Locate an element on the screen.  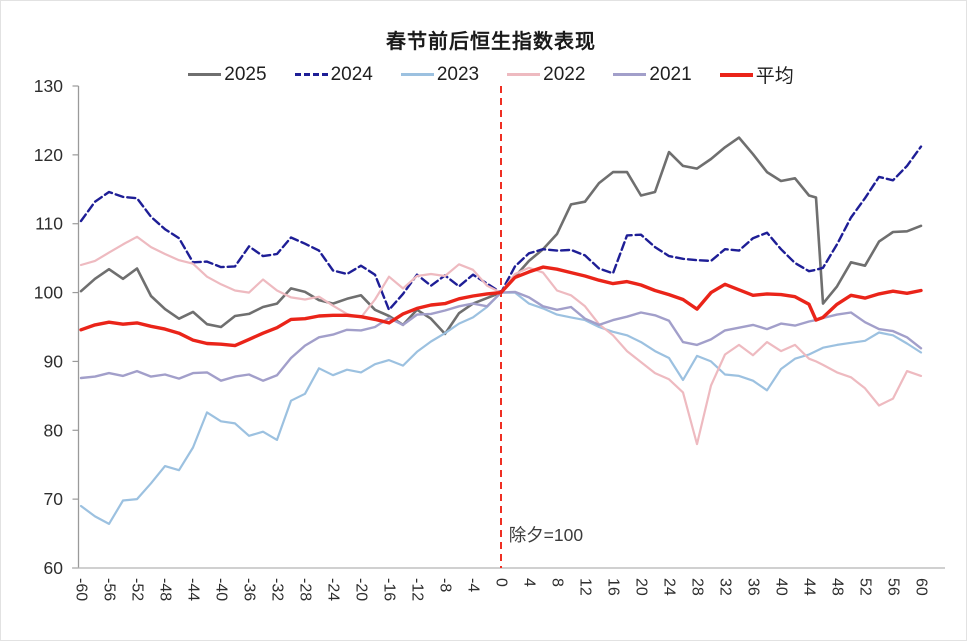
y-tick-label: 130 is located at coordinates (48, 86).